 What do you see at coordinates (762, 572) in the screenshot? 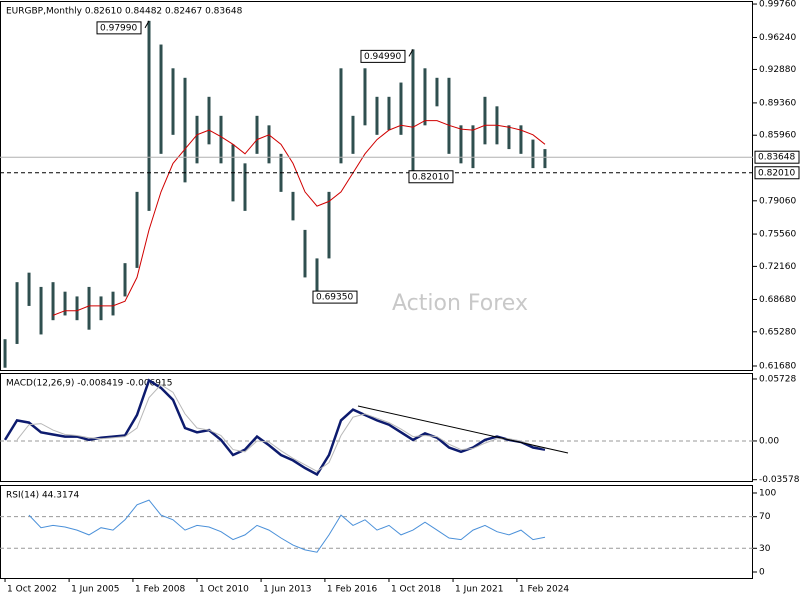
I see `y-tick-label: 0` at bounding box center [762, 572].